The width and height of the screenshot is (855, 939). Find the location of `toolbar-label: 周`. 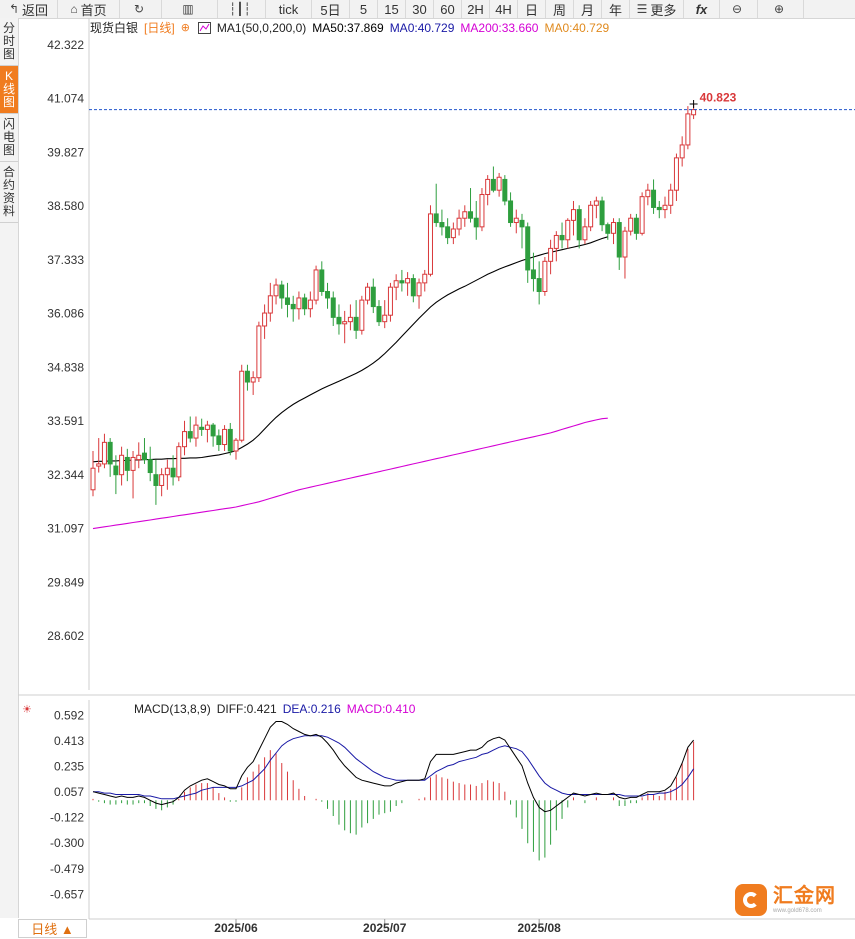

toolbar-label: 周 is located at coordinates (559, 10).